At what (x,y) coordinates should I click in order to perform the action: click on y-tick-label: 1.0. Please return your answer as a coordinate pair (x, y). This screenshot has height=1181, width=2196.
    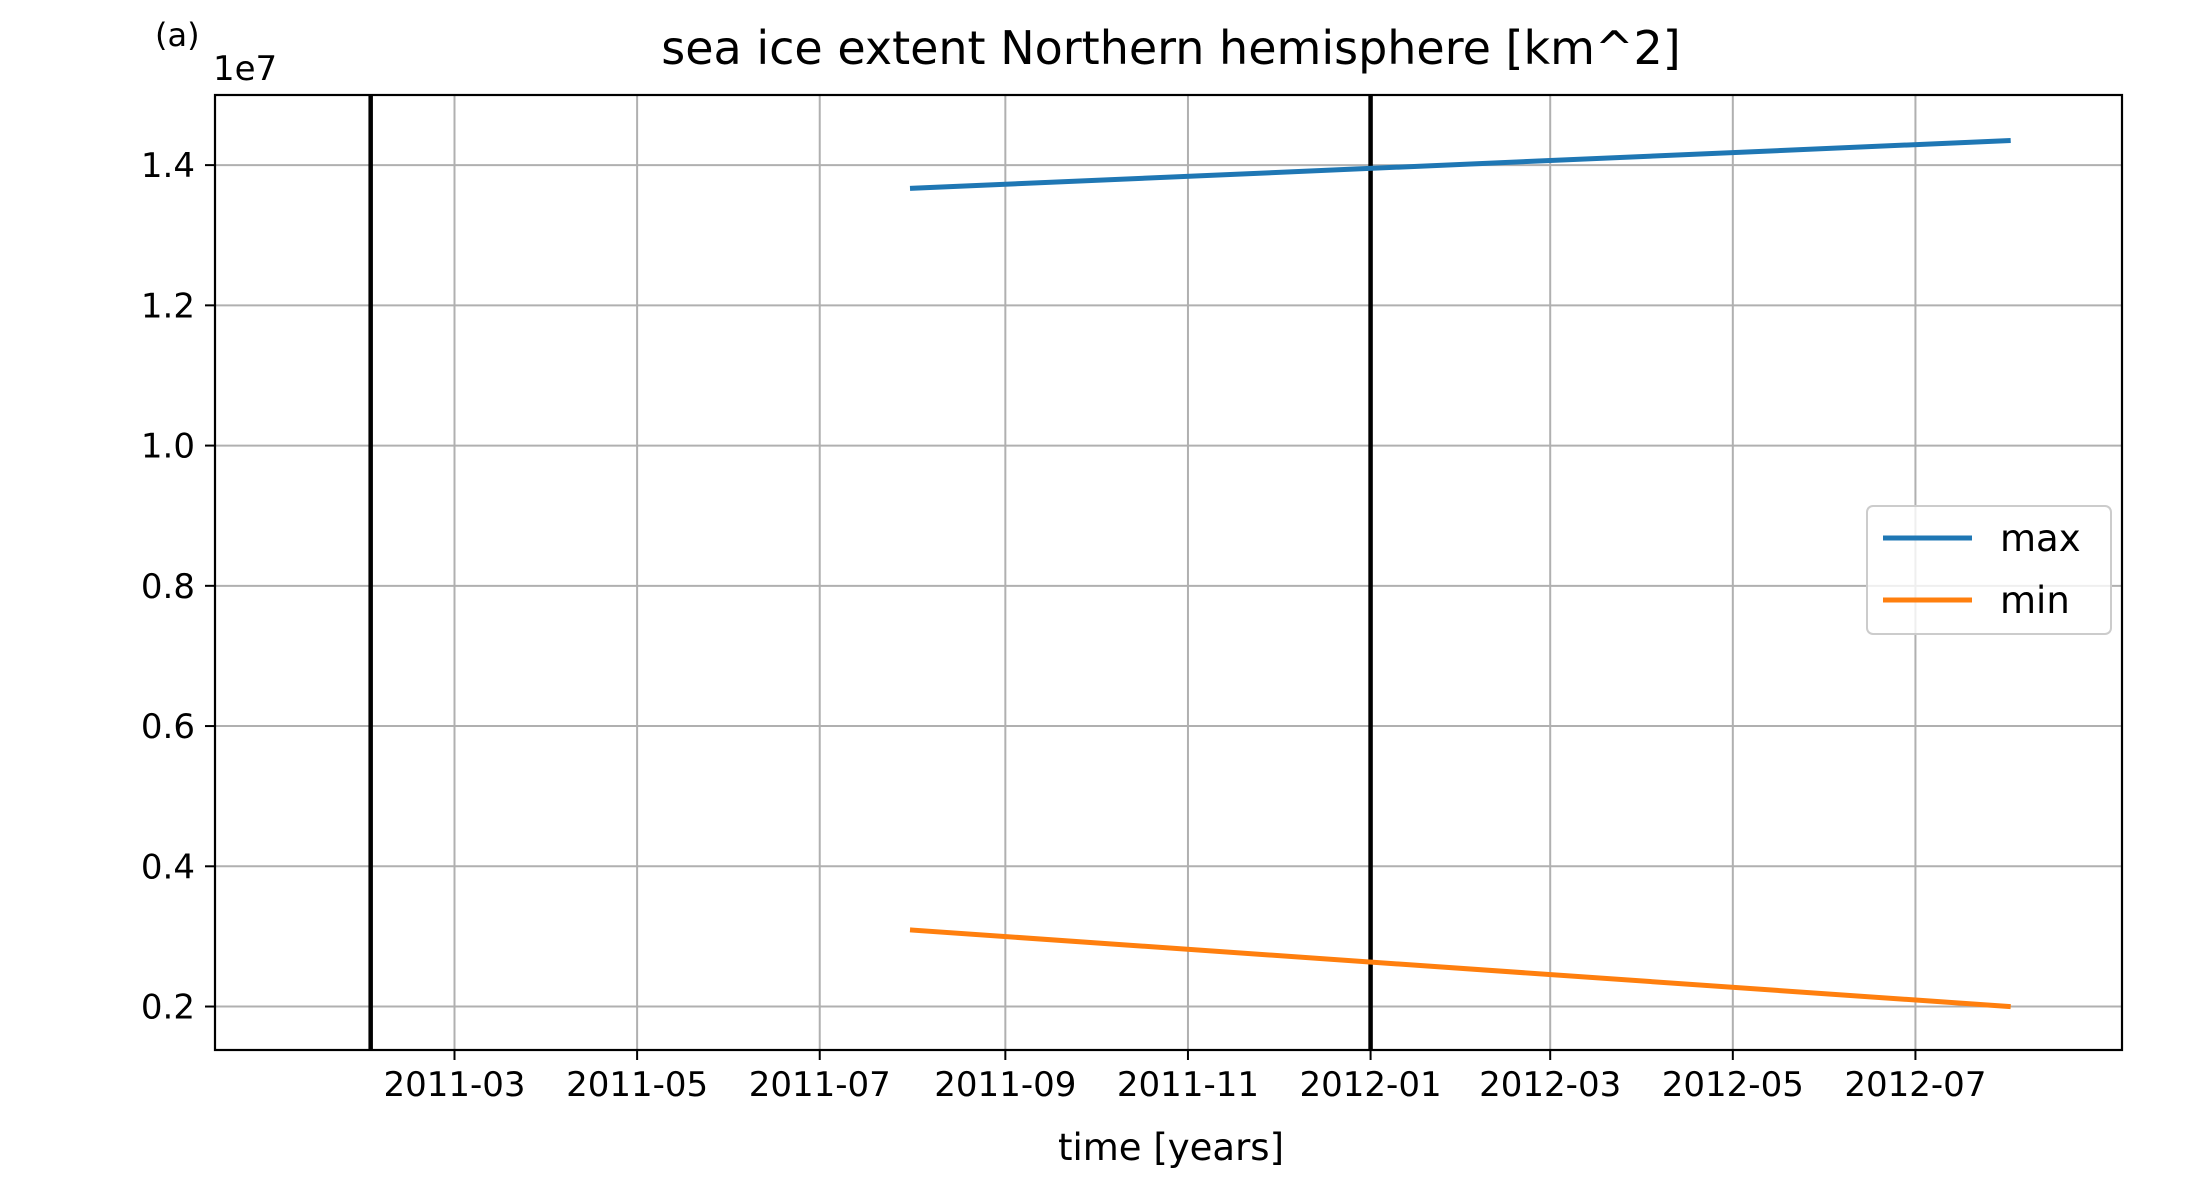
    Looking at the image, I should click on (168, 447).